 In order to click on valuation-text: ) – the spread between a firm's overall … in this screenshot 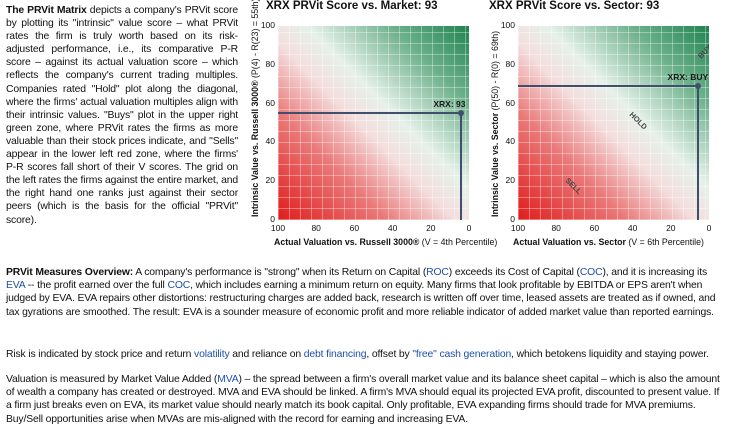, I will do `click(363, 399)`.